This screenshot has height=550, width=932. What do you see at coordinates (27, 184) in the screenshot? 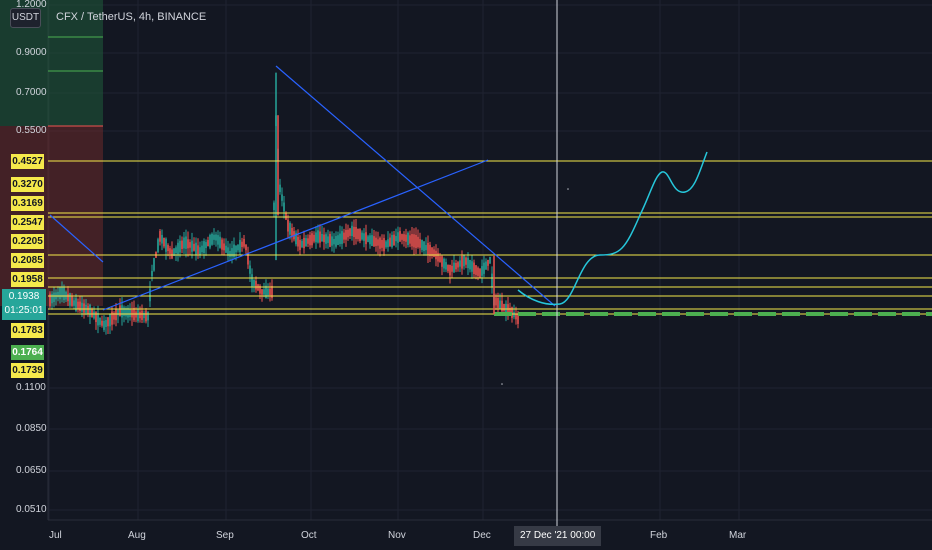
I see `price-level-label: 0.3270` at bounding box center [27, 184].